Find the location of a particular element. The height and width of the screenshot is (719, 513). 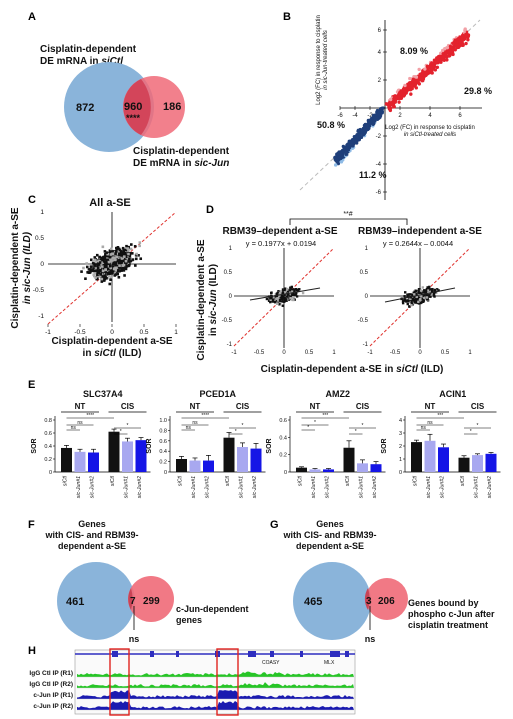

panel-label-f: F is located at coordinates (31, 525).